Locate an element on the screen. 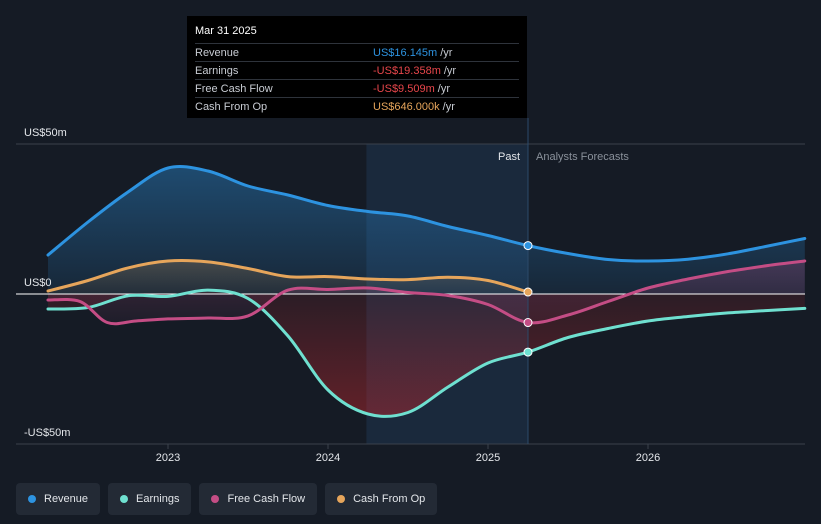 This screenshot has height=524, width=821. past-label: Past is located at coordinates (509, 157).